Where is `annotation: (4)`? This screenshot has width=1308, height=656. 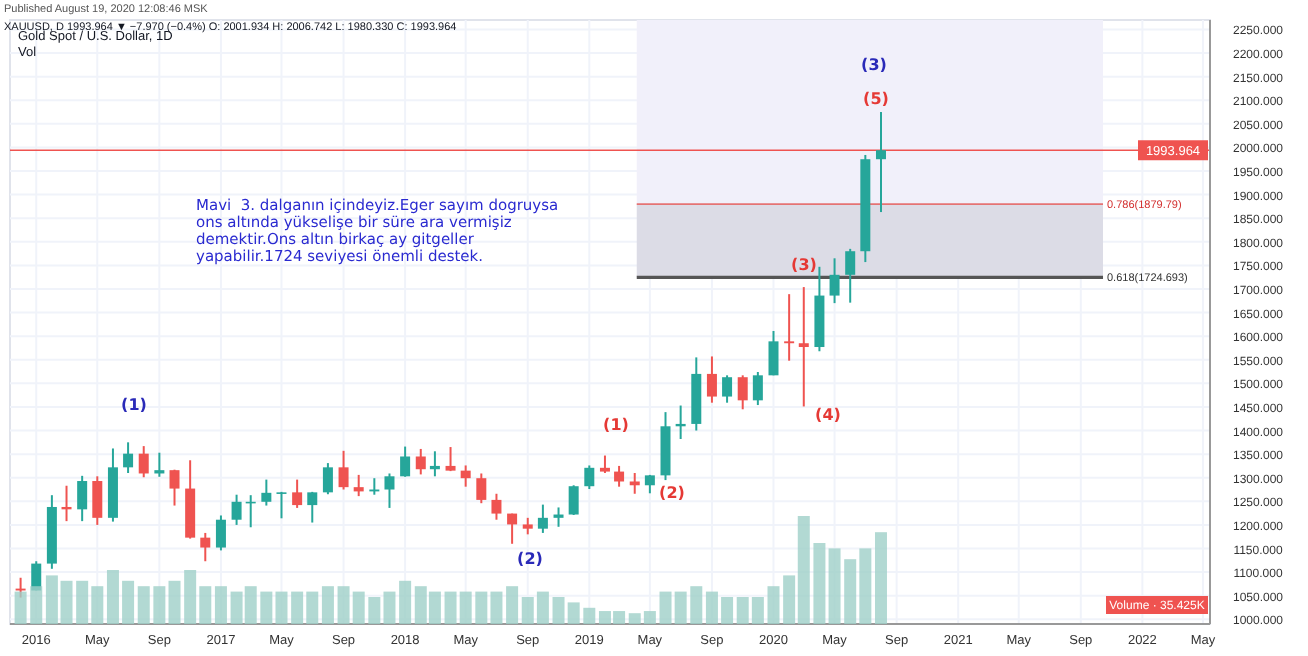 annotation: (4) is located at coordinates (828, 415).